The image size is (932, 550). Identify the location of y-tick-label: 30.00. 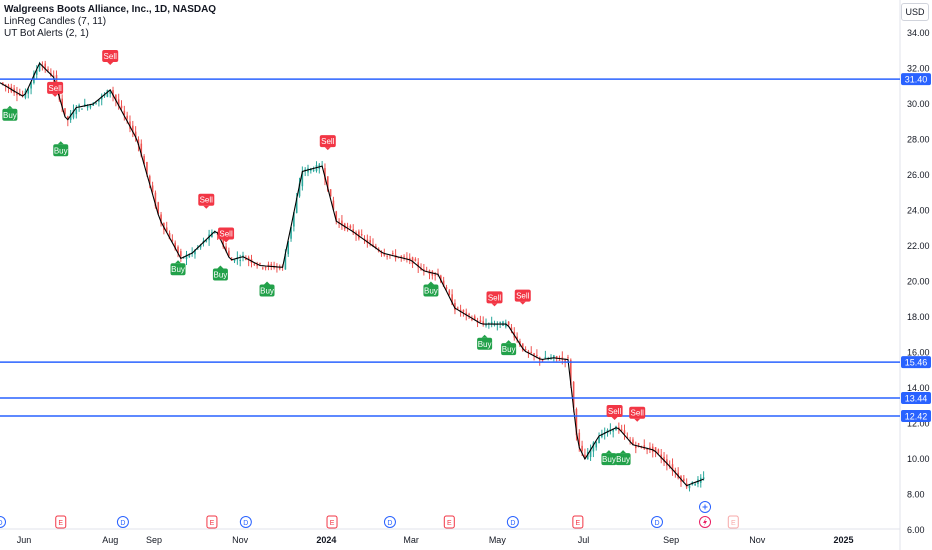
(918, 104).